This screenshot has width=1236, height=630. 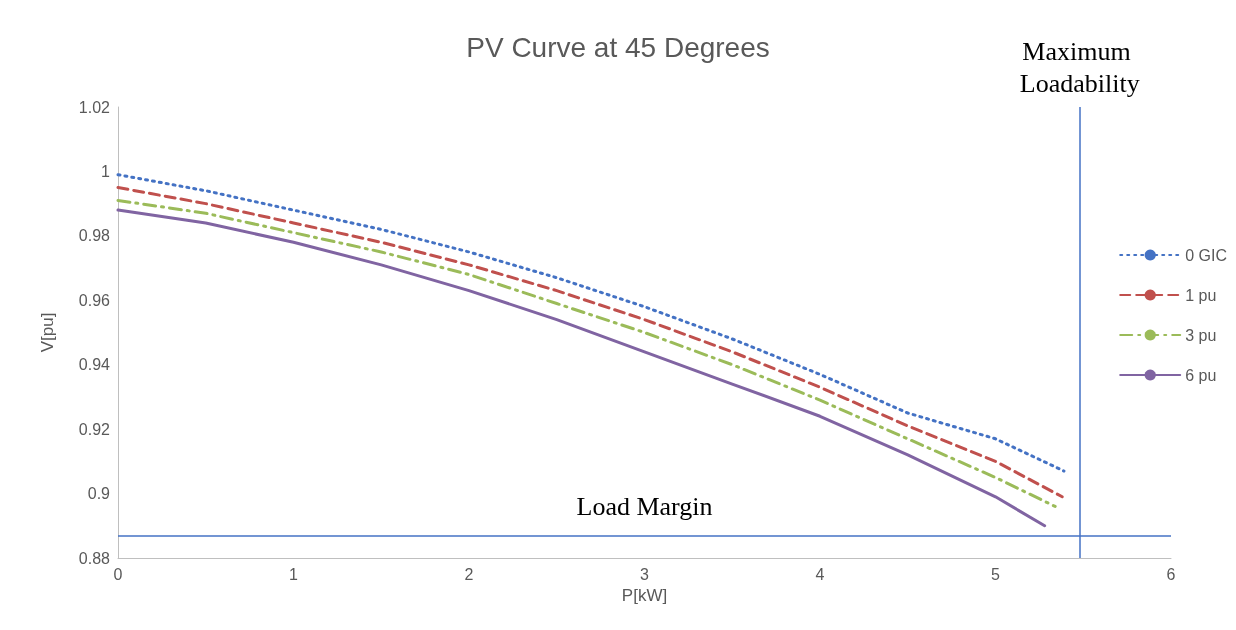 What do you see at coordinates (1201, 335) in the screenshot?
I see `legend-label: 3 pu` at bounding box center [1201, 335].